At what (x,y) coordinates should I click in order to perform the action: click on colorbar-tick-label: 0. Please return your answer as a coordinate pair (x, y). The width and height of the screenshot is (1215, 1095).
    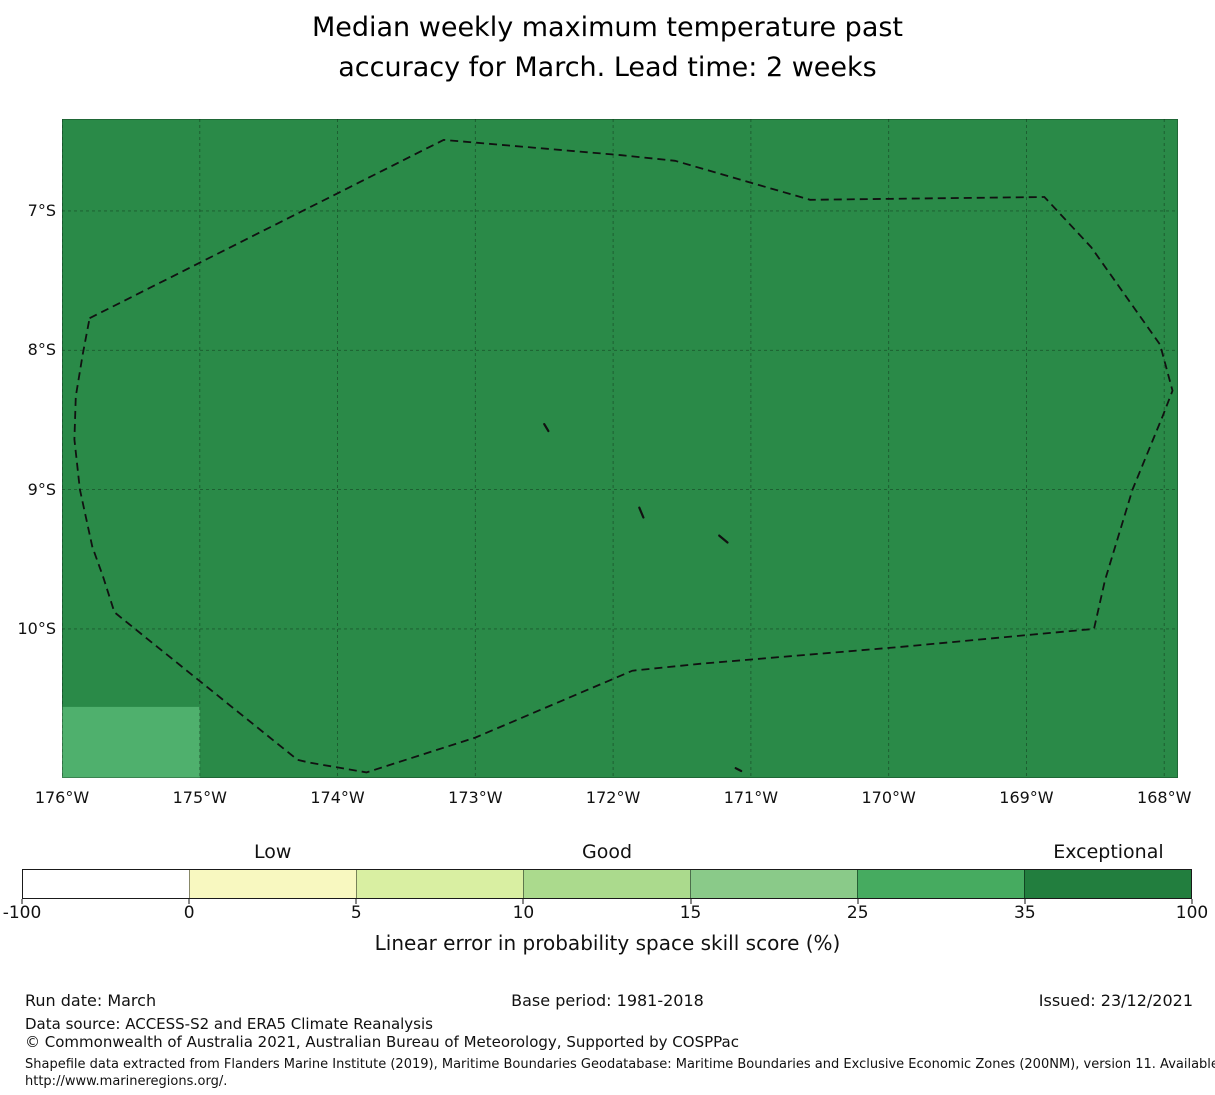
    Looking at the image, I should click on (189, 913).